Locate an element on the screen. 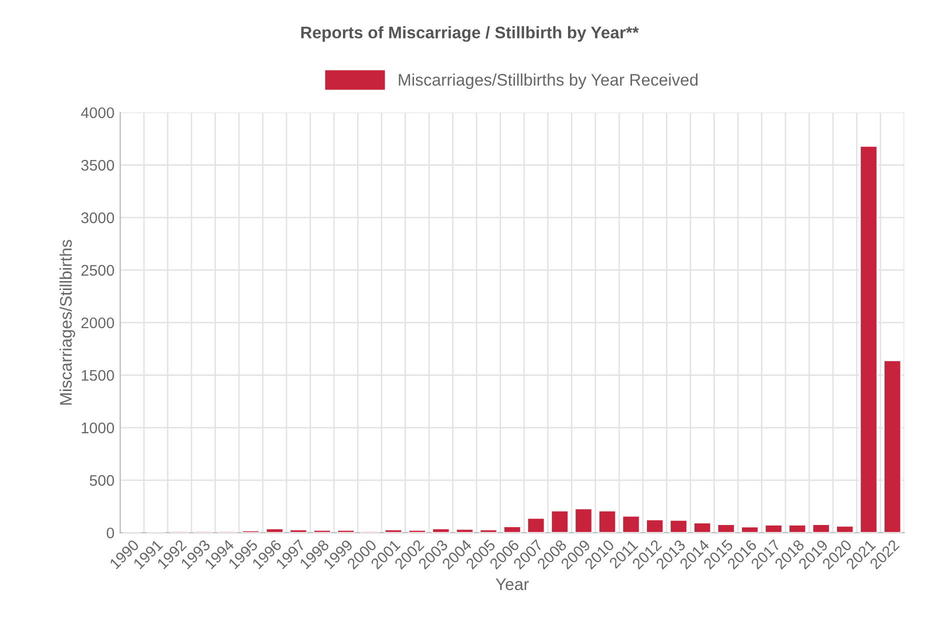  y-axis-title: Miscarriages/Stillbirths is located at coordinates (68, 322).